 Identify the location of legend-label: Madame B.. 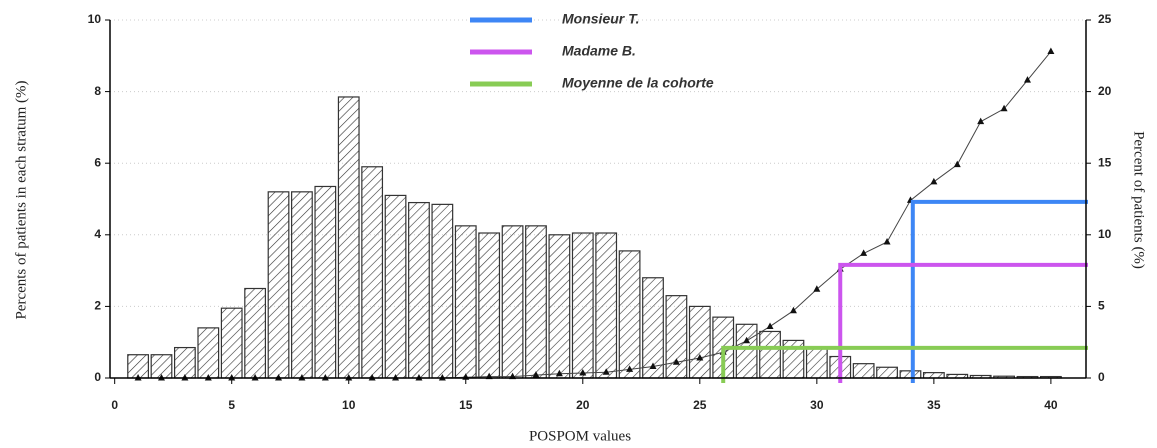
(599, 51).